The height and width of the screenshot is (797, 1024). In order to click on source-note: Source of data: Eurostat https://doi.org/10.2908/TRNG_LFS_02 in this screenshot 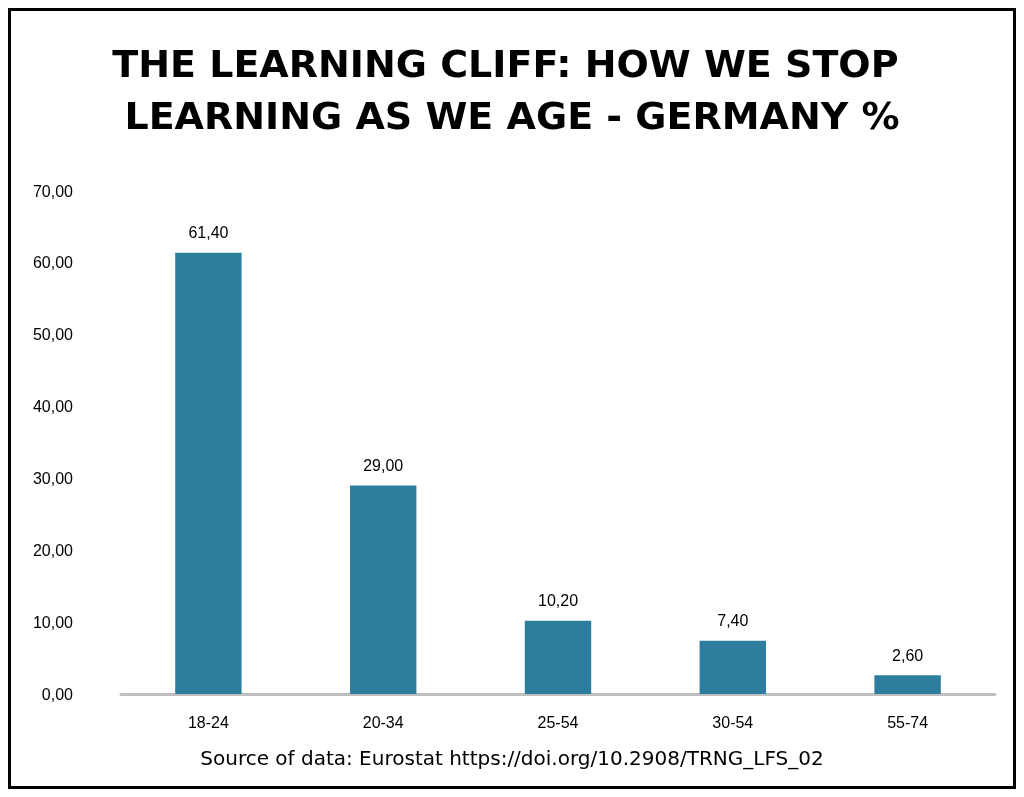, I will do `click(512, 758)`.